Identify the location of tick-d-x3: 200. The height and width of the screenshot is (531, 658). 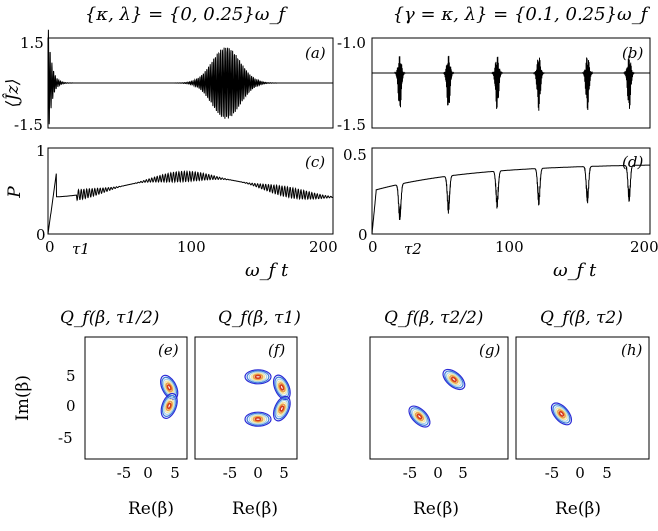
(644, 247).